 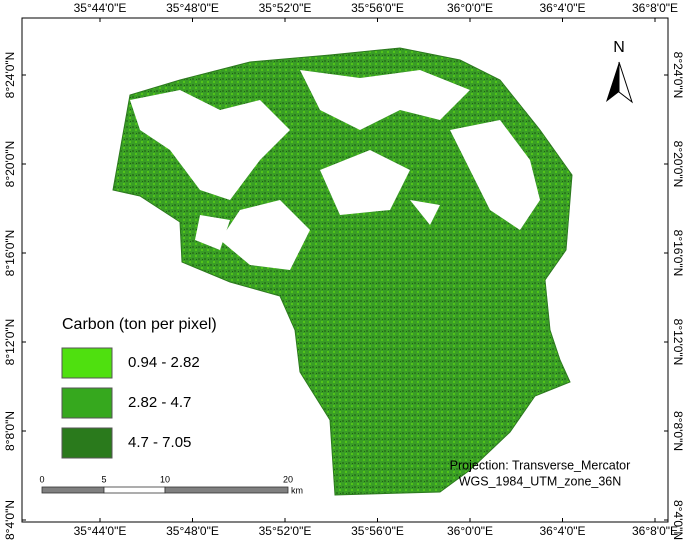 What do you see at coordinates (619, 47) in the screenshot?
I see `north-label: N` at bounding box center [619, 47].